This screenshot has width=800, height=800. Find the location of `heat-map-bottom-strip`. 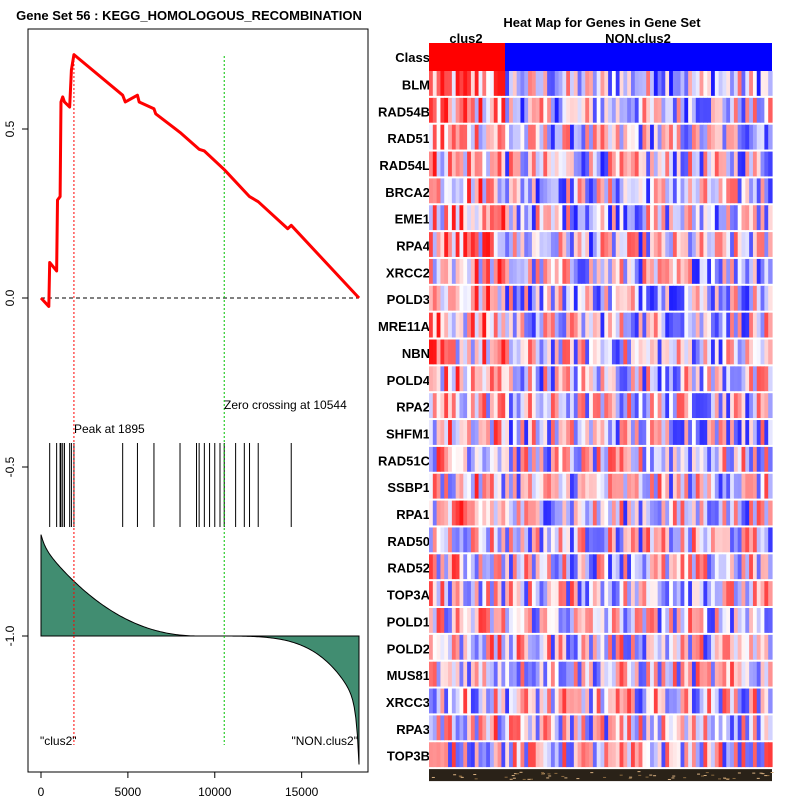

heat-map-bottom-strip is located at coordinates (601, 775).